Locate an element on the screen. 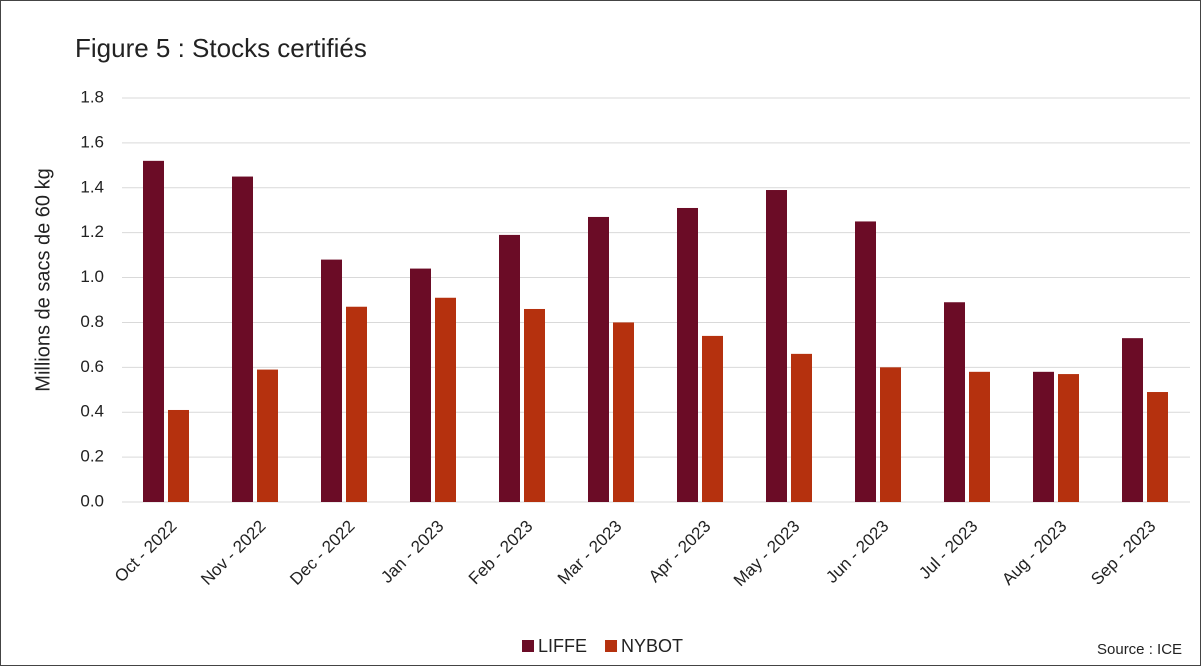 This screenshot has width=1201, height=666. chart-title: Figure 5 : Stocks certifiés is located at coordinates (221, 48).